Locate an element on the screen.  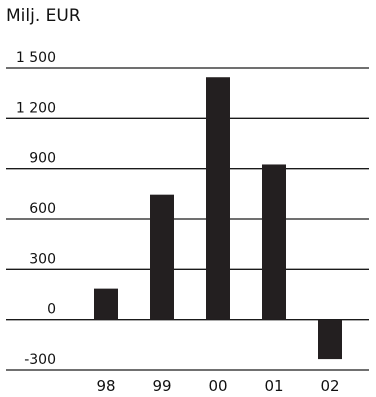
x-tick-label: 00 is located at coordinates (217, 386).